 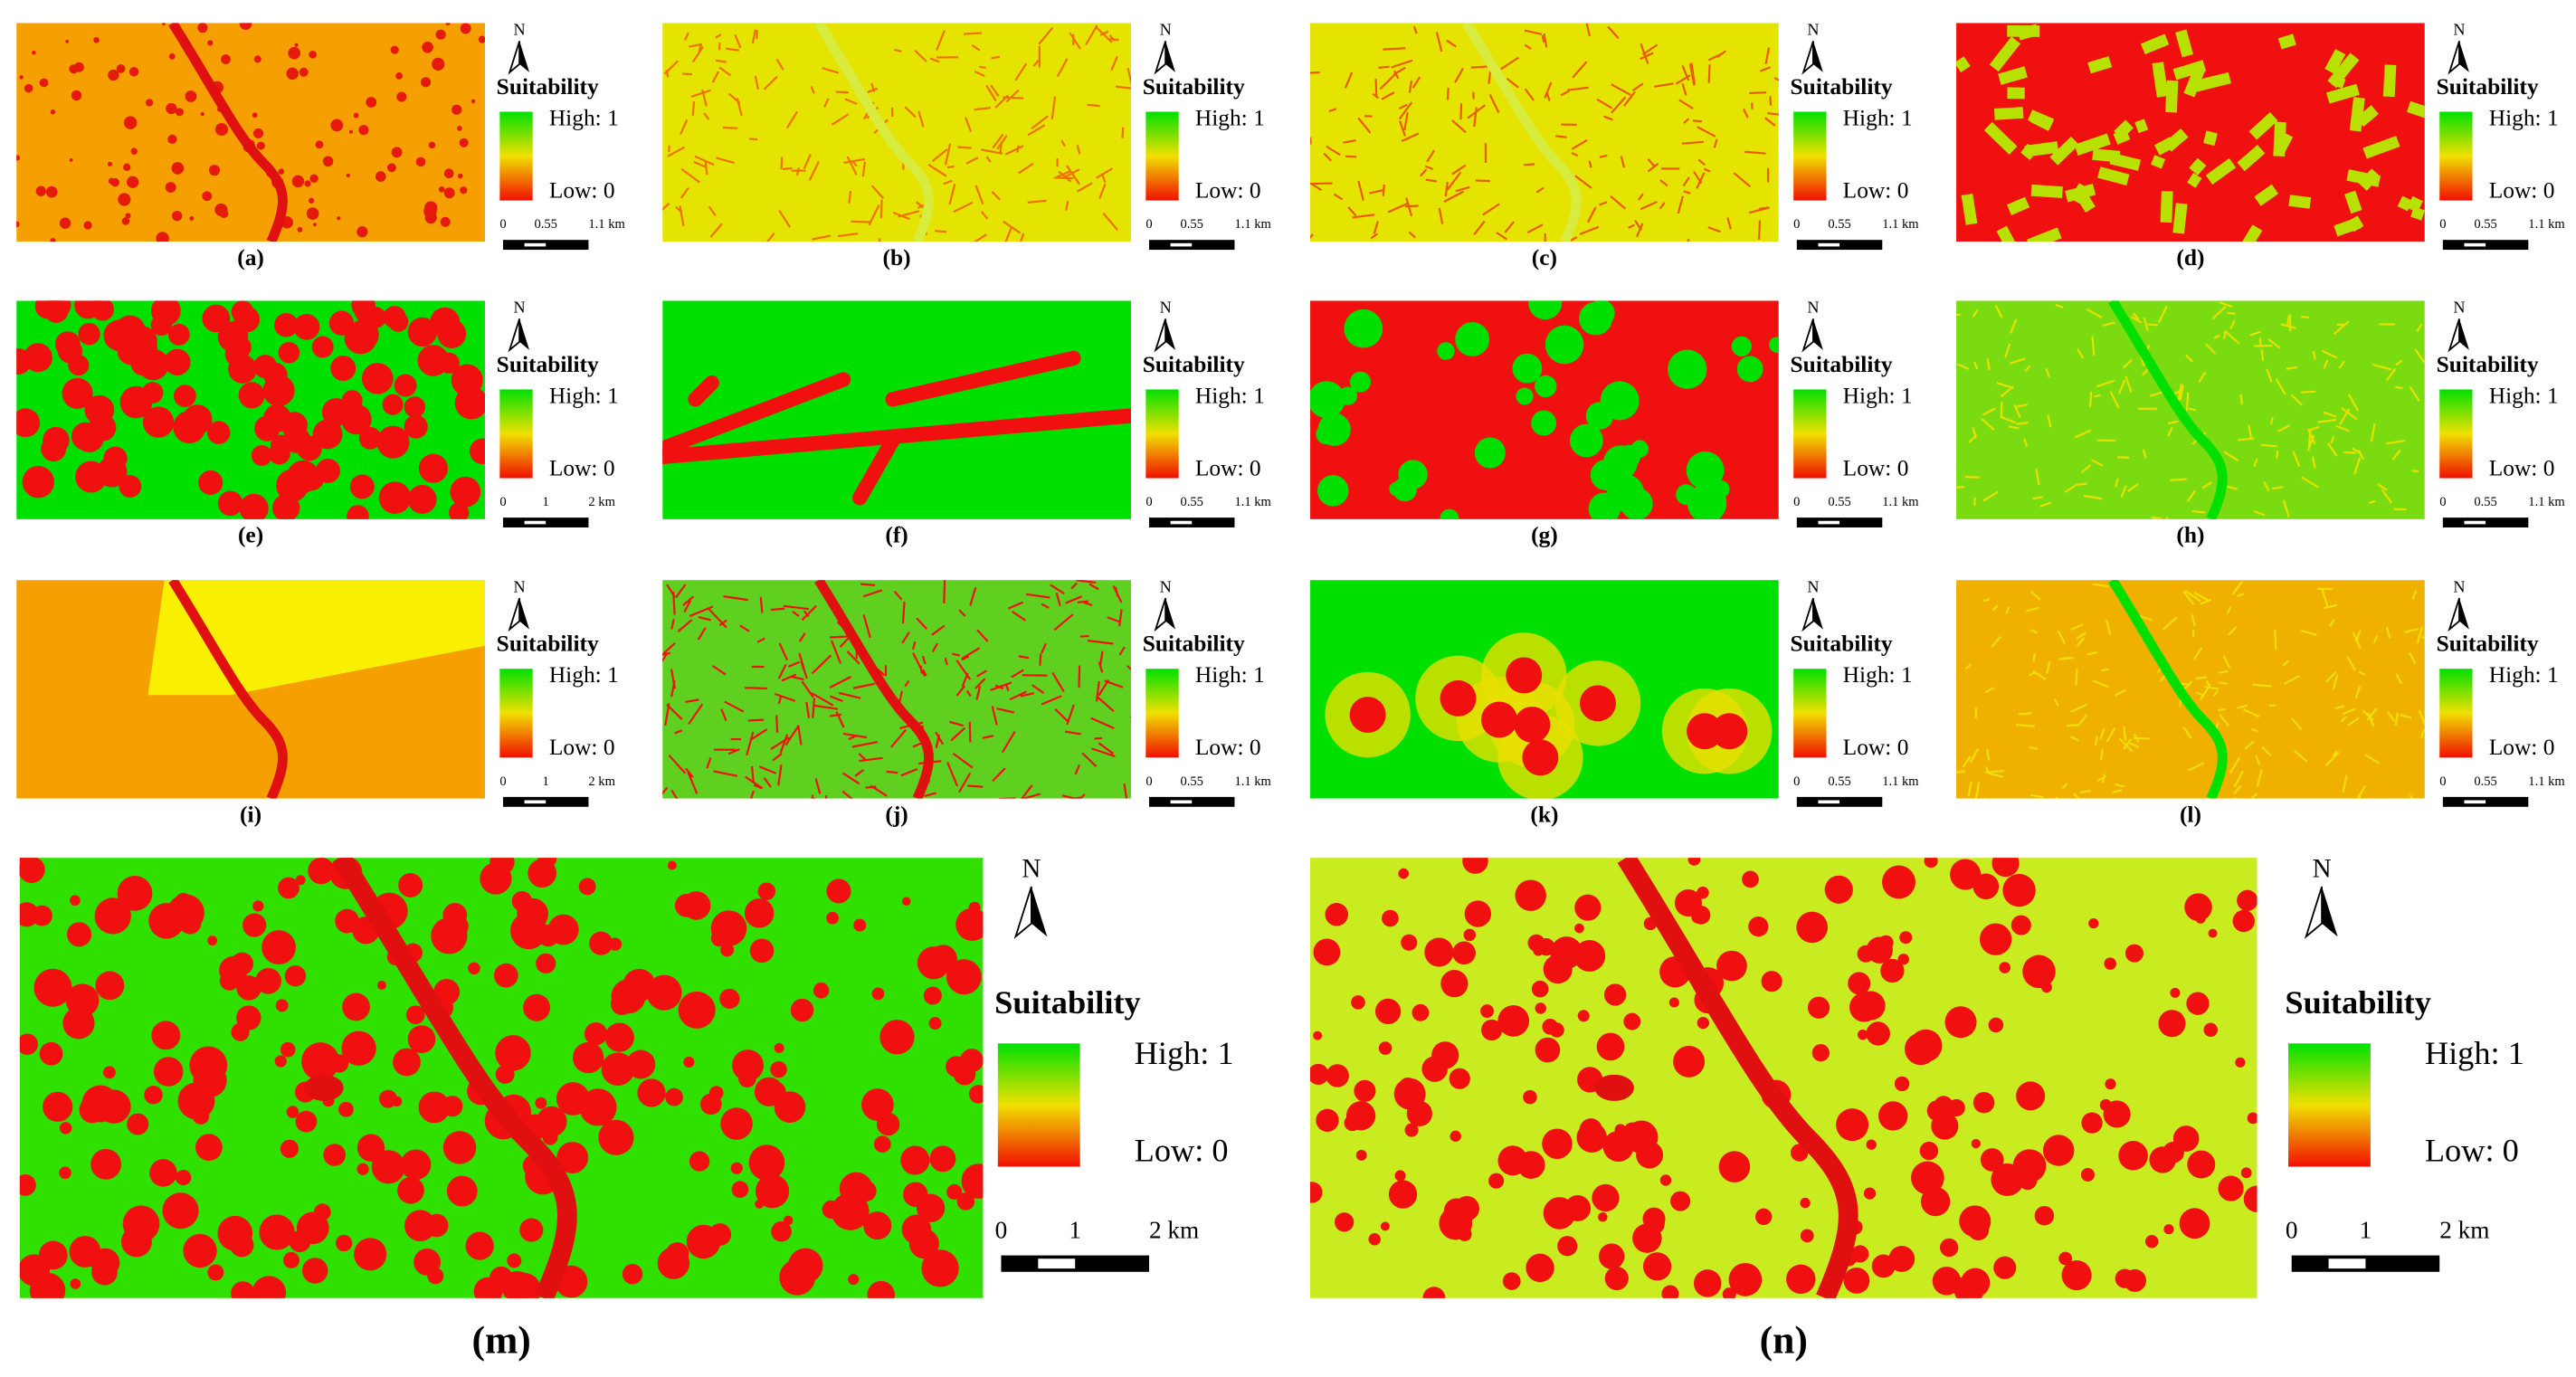 I want to click on zone, so click(x=316, y=638).